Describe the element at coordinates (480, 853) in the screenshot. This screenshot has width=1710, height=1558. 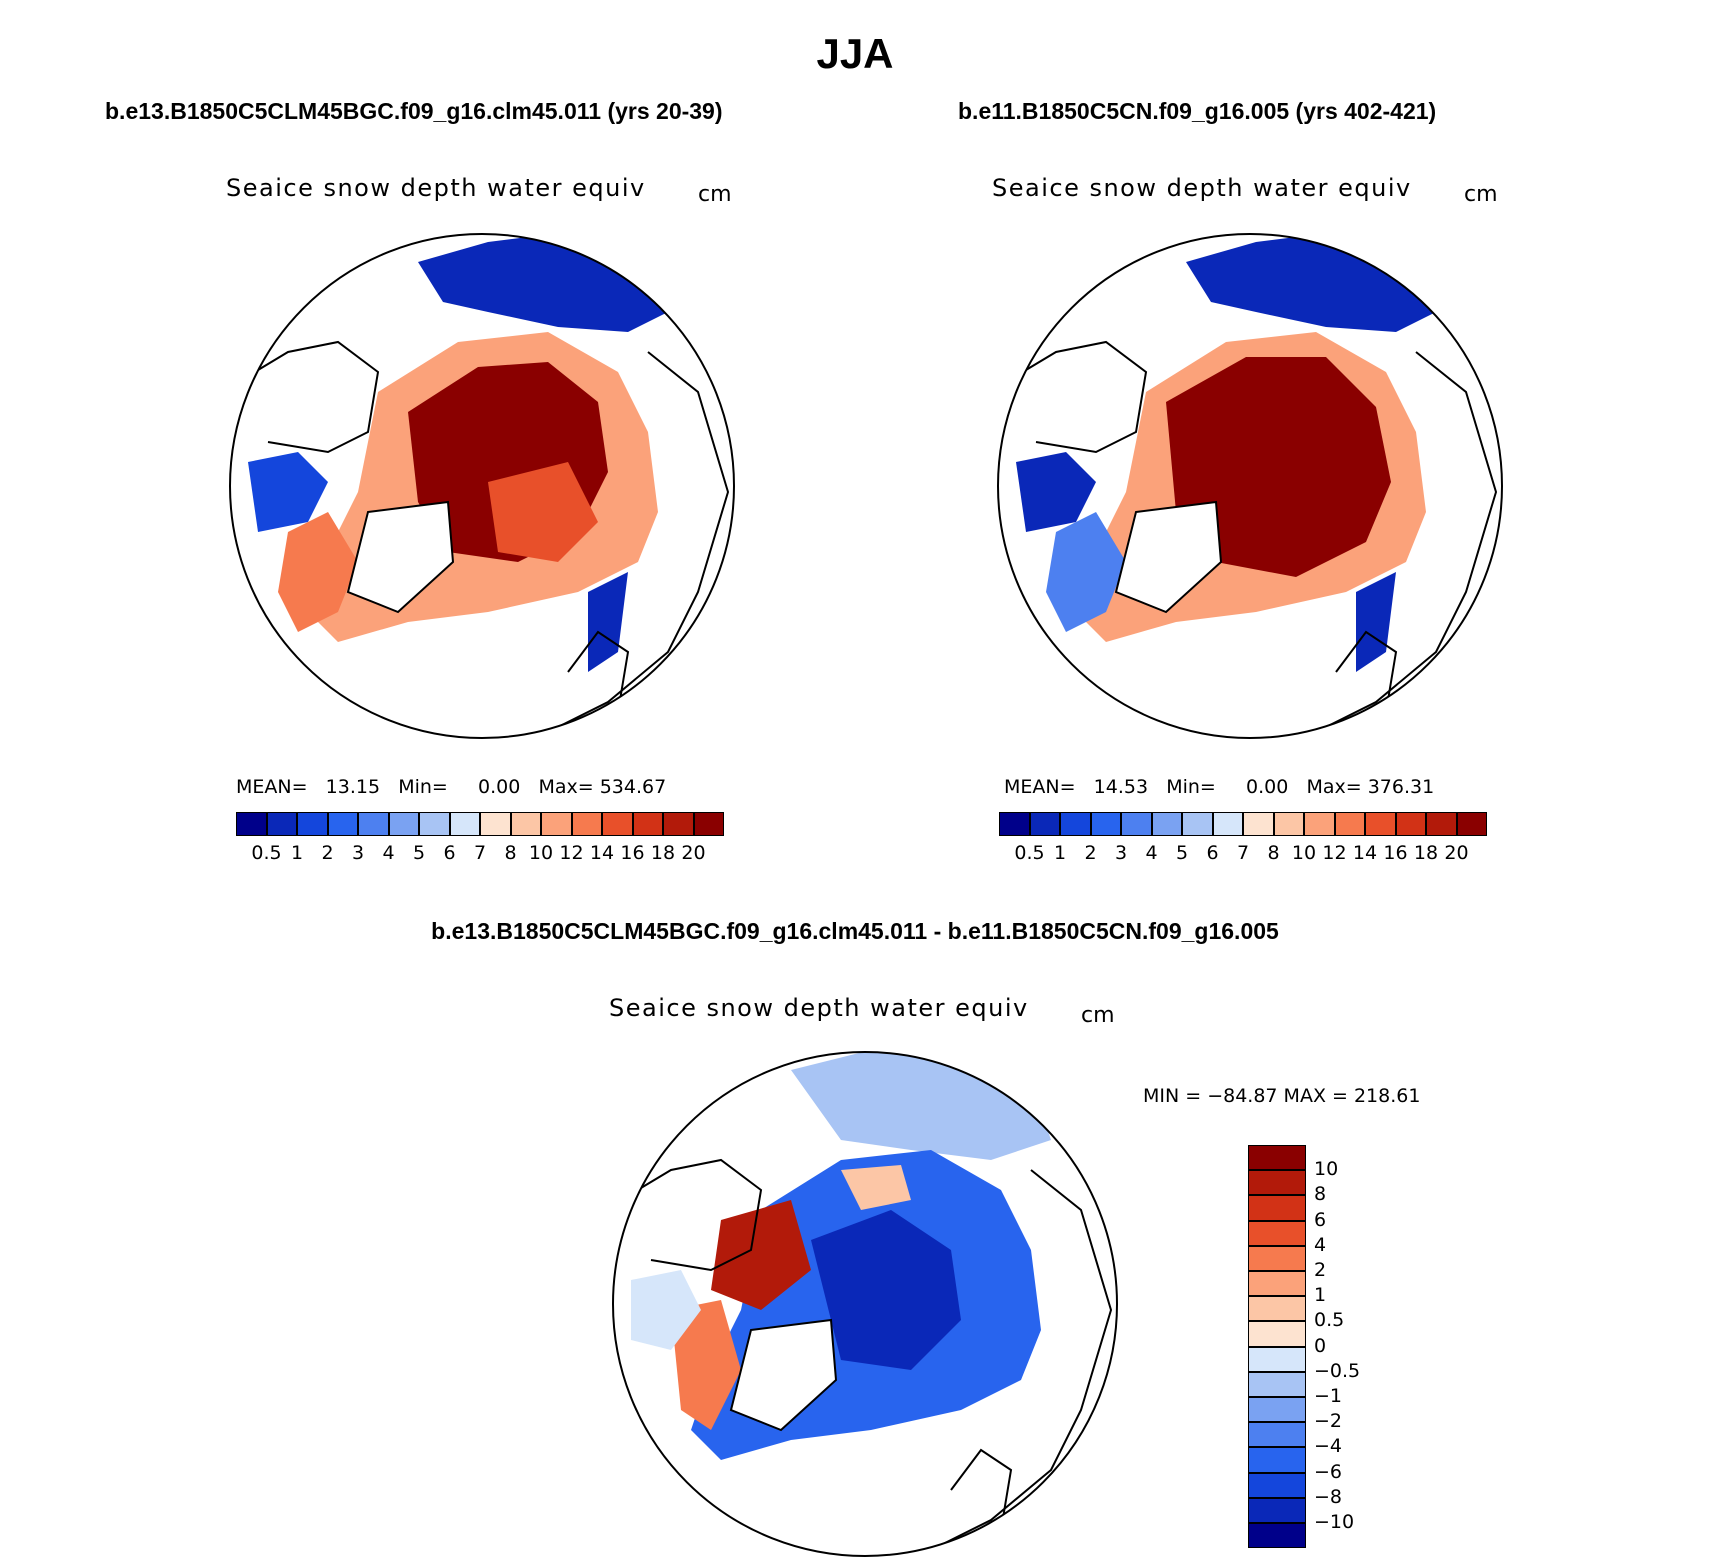
I see `panel1-colorbar-tick-label: 7` at that location.